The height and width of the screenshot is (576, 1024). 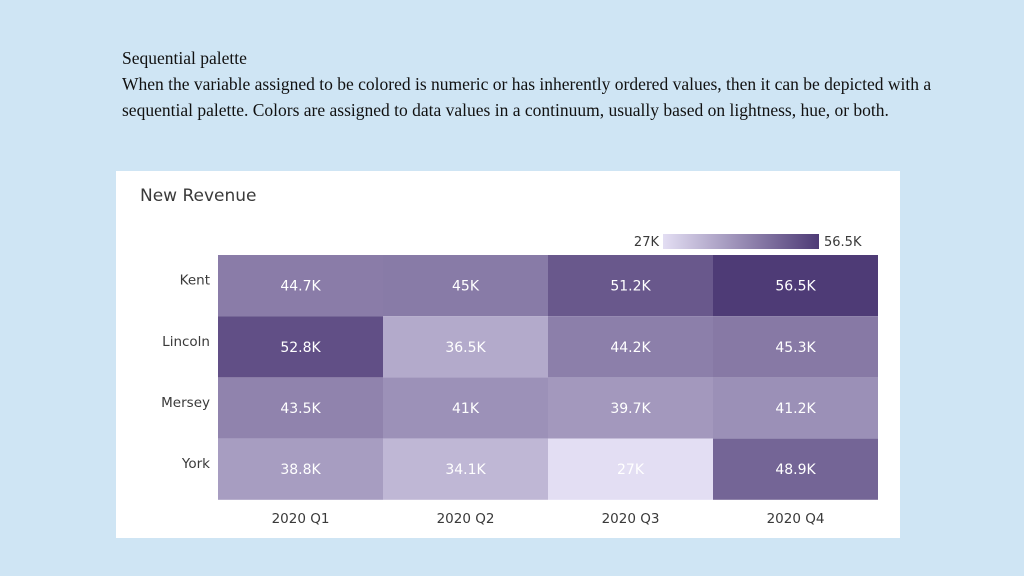 What do you see at coordinates (647, 242) in the screenshot?
I see `legend-min-label: 27K` at bounding box center [647, 242].